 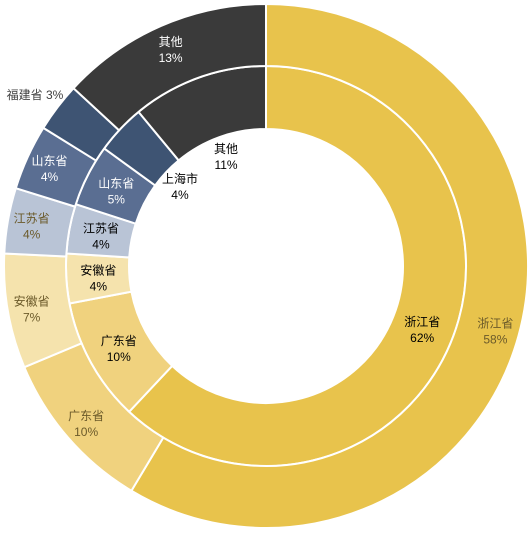 What do you see at coordinates (225, 165) in the screenshot?
I see `inner-label-value-6: 11%` at bounding box center [225, 165].